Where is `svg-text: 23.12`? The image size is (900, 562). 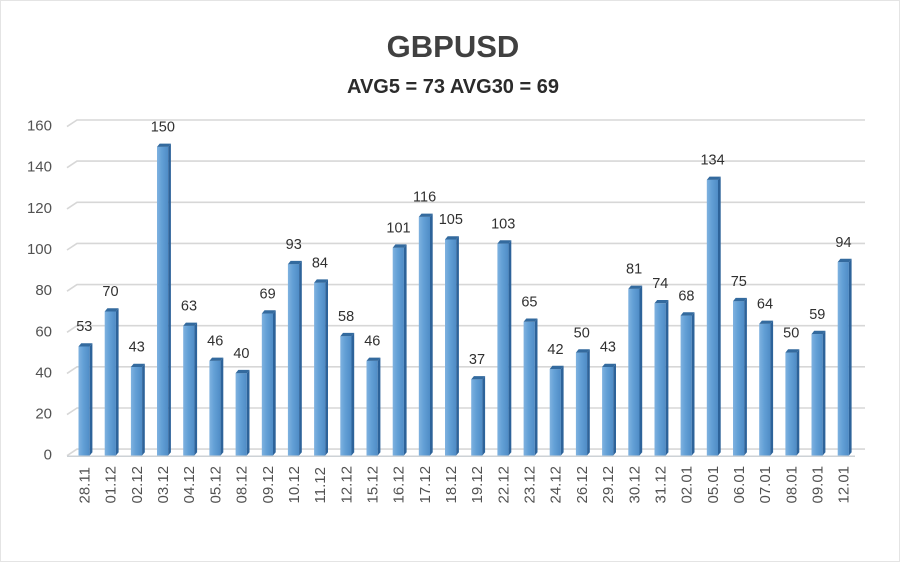
svg-text: 23.12 is located at coordinates (530, 485).